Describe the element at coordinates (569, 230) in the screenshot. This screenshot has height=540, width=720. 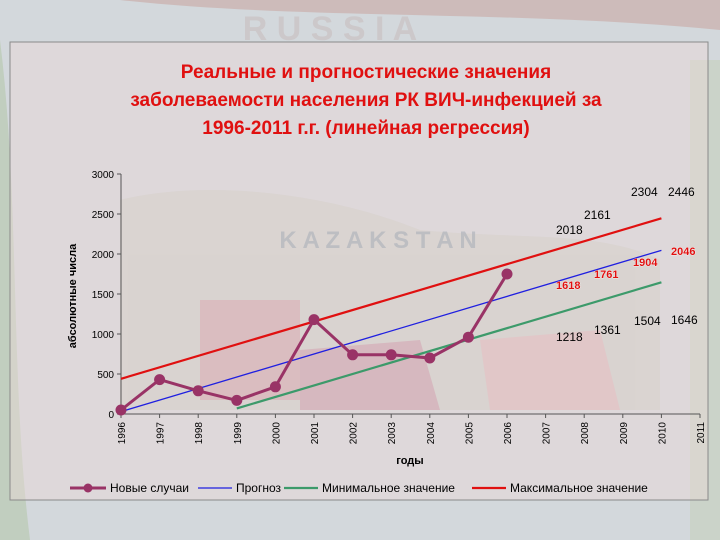
I see `data-label: 2018` at that location.